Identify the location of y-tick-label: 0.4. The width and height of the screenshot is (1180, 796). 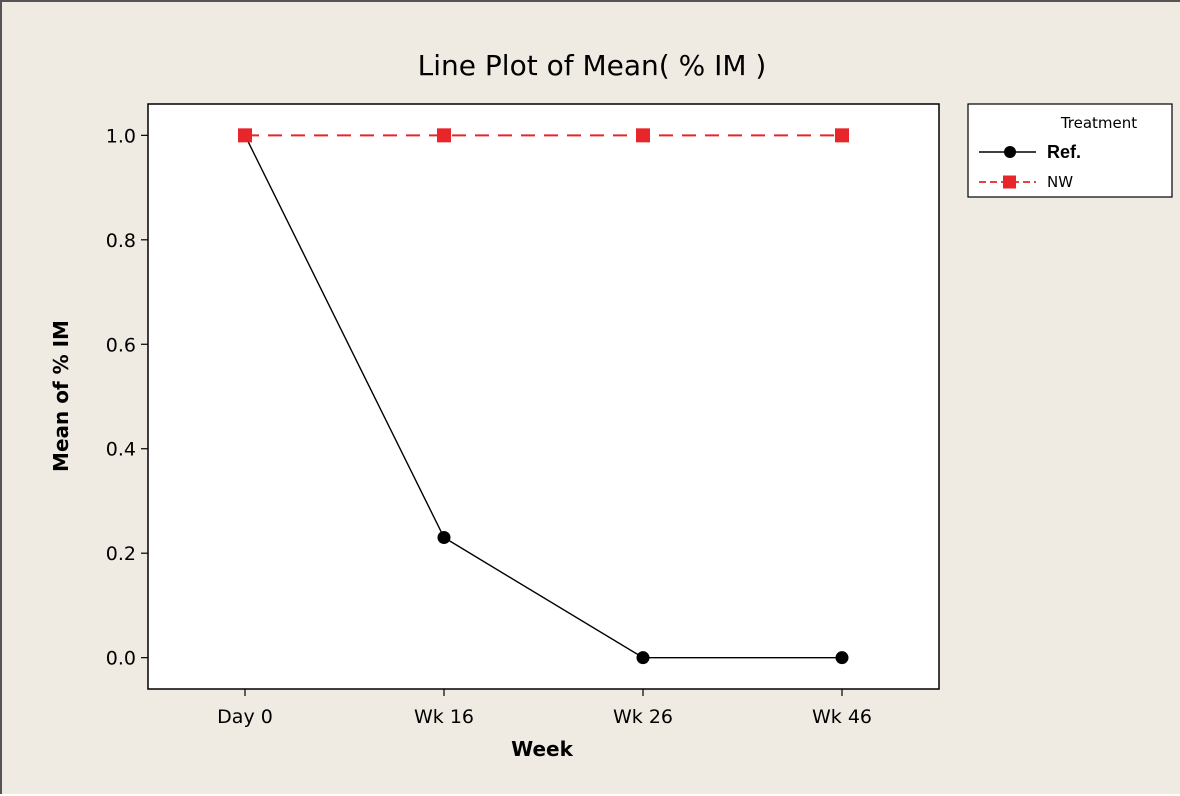
(121, 450).